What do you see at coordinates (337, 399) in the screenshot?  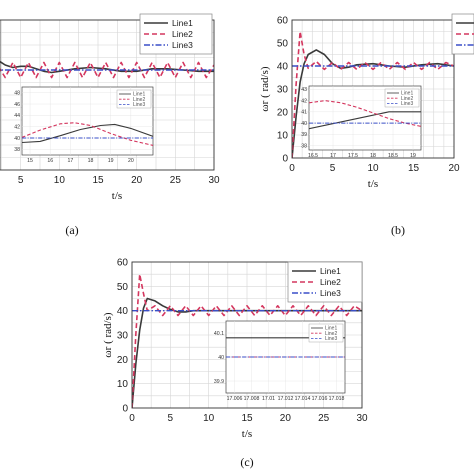 I see `chart-c-inset-xtick-label: 17.018` at bounding box center [337, 399].